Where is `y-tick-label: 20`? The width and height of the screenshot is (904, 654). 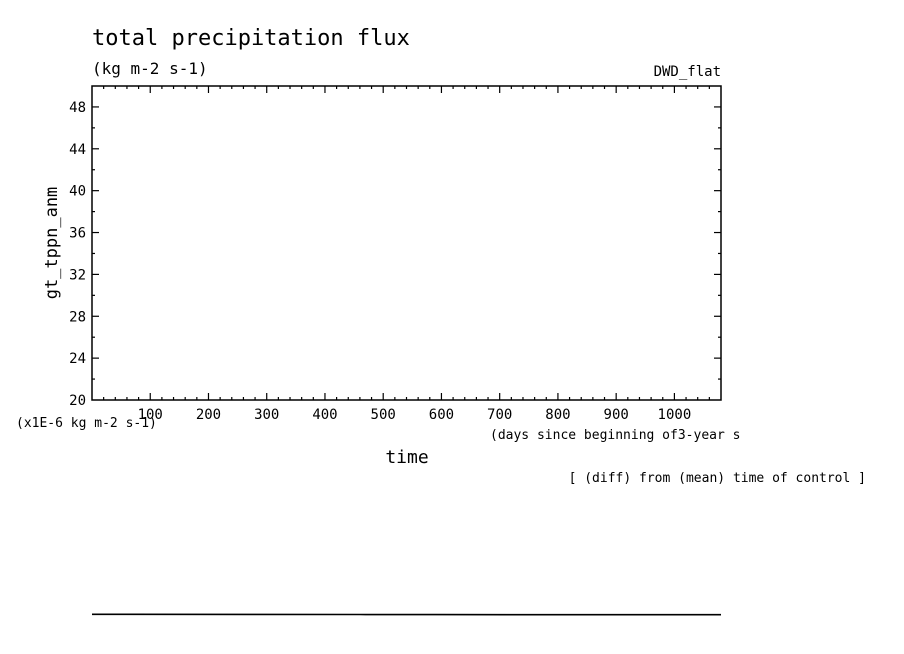 y-tick-label: 20 is located at coordinates (77, 401).